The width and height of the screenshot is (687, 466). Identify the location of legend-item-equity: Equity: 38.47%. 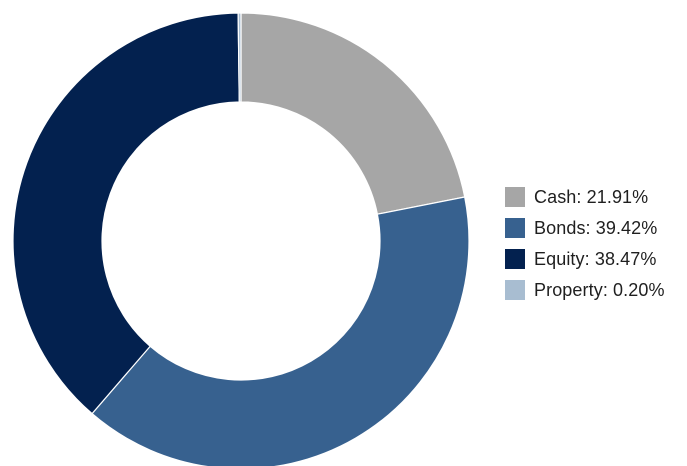
(595, 259).